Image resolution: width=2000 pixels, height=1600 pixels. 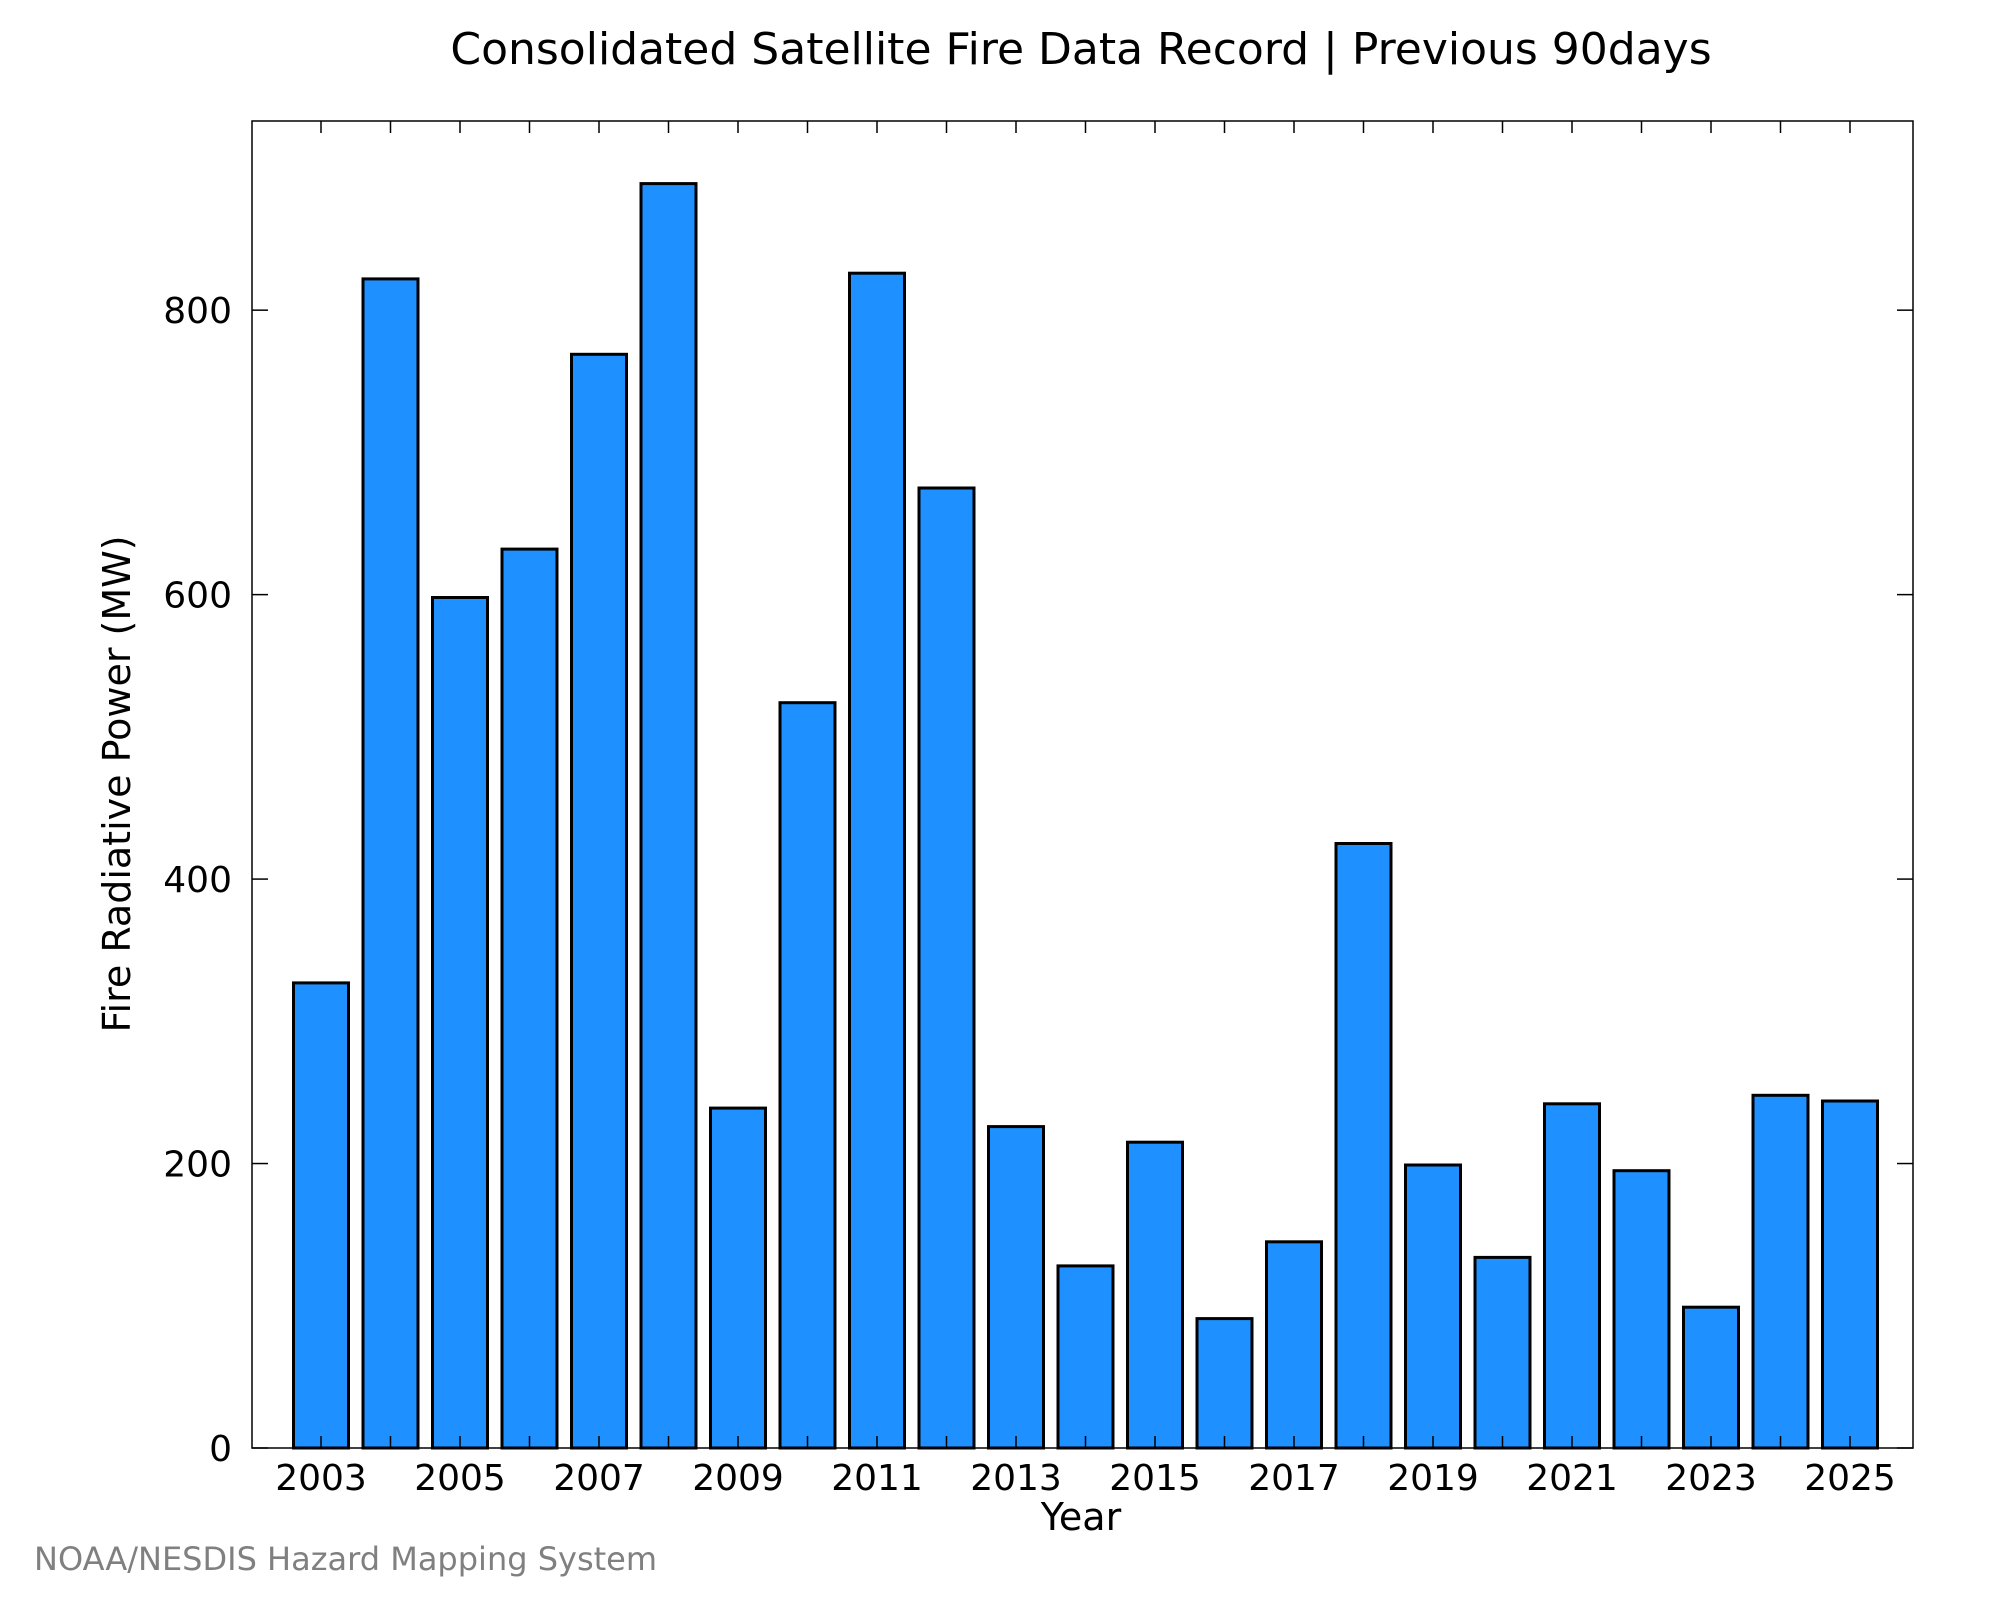 What do you see at coordinates (1155, 1478) in the screenshot?
I see `x-tick-label-2015: 2015` at bounding box center [1155, 1478].